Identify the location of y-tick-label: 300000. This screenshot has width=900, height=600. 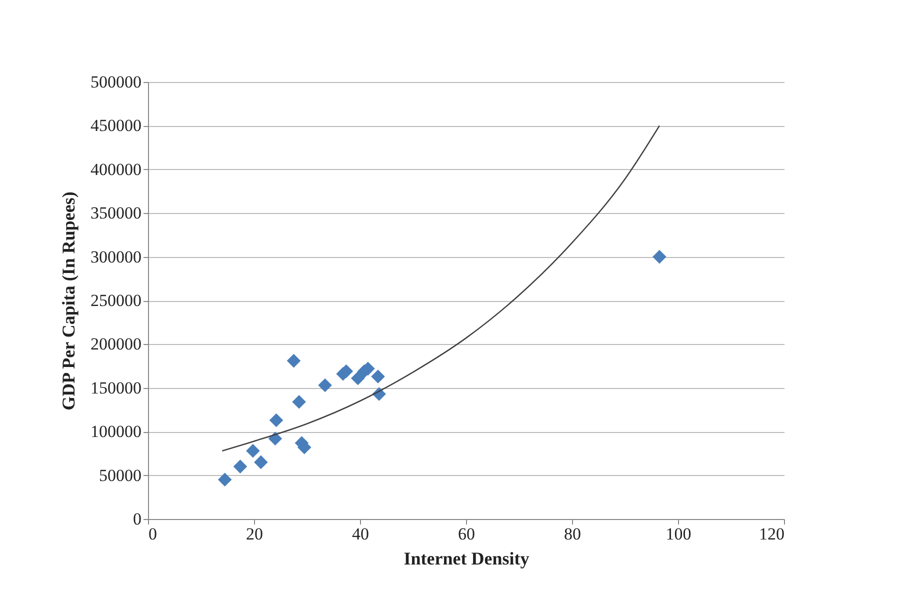
(116, 256).